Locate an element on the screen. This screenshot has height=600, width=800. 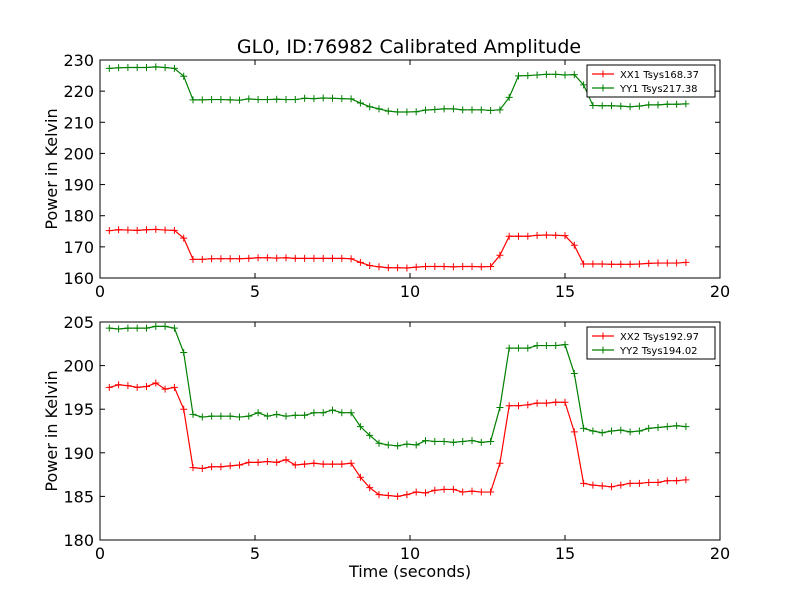
top-x-tick-label: 10 is located at coordinates (410, 291).